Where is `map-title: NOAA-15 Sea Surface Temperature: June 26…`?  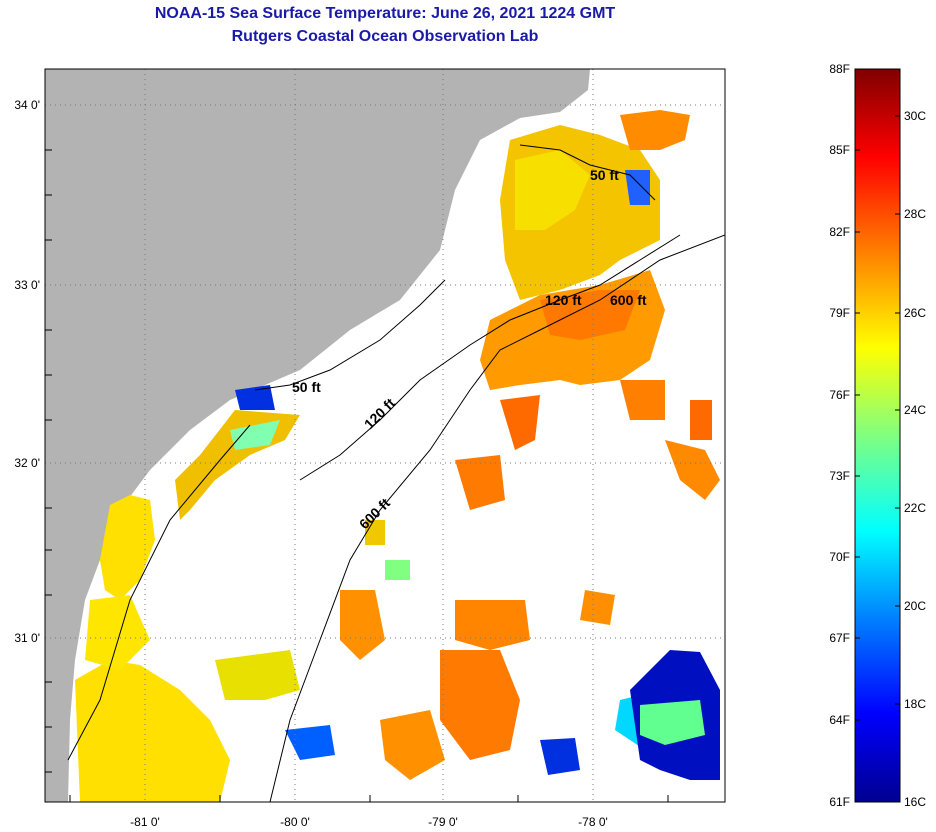 map-title: NOAA-15 Sea Surface Temperature: June 26… is located at coordinates (385, 13).